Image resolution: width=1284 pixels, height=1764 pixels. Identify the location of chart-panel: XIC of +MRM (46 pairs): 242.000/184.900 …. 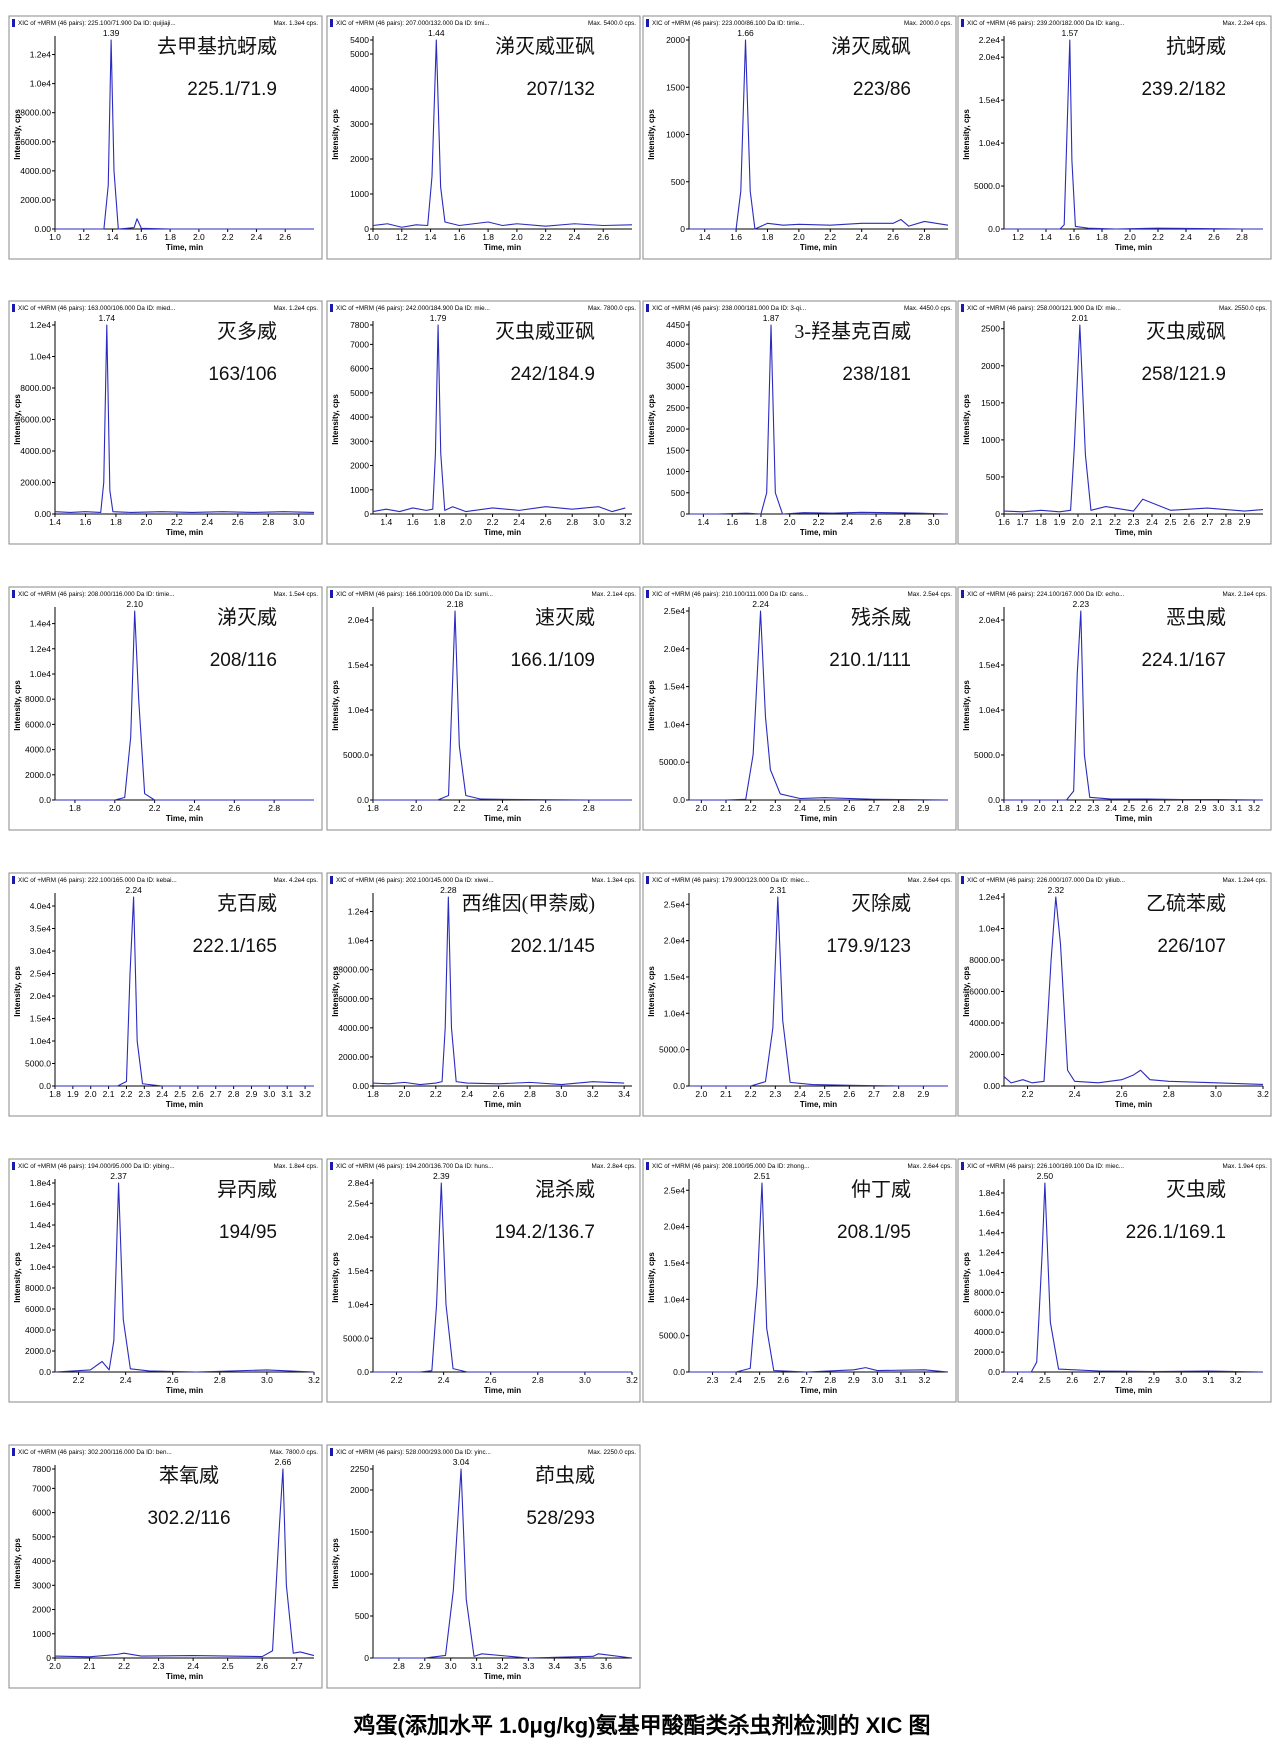
(483, 422).